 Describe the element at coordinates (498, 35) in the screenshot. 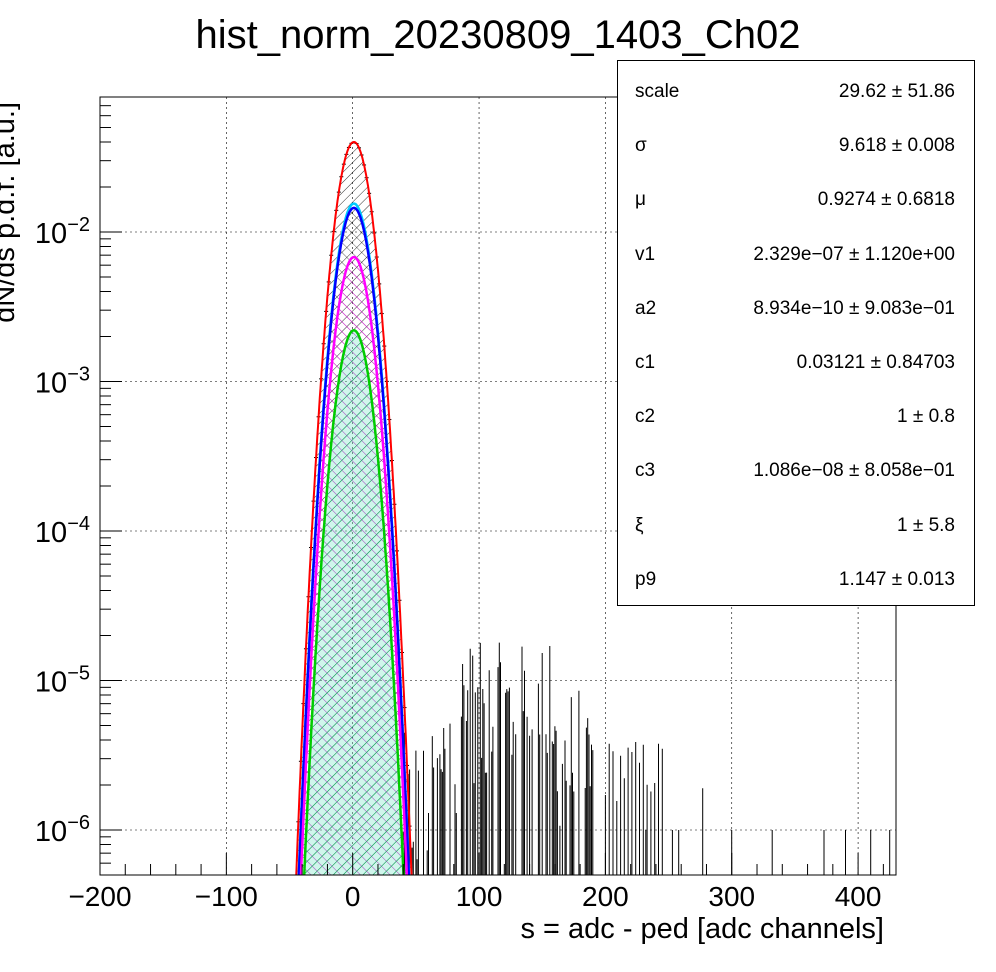

I see `chart-title: hist_norm_20230809_1403_Ch02` at that location.